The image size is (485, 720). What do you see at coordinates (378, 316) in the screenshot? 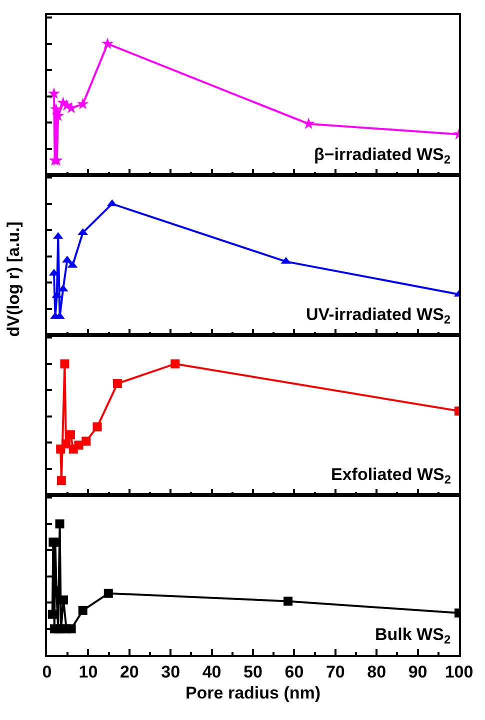
I see `annotation: UV-irradiated WS$_{2}$` at bounding box center [378, 316].